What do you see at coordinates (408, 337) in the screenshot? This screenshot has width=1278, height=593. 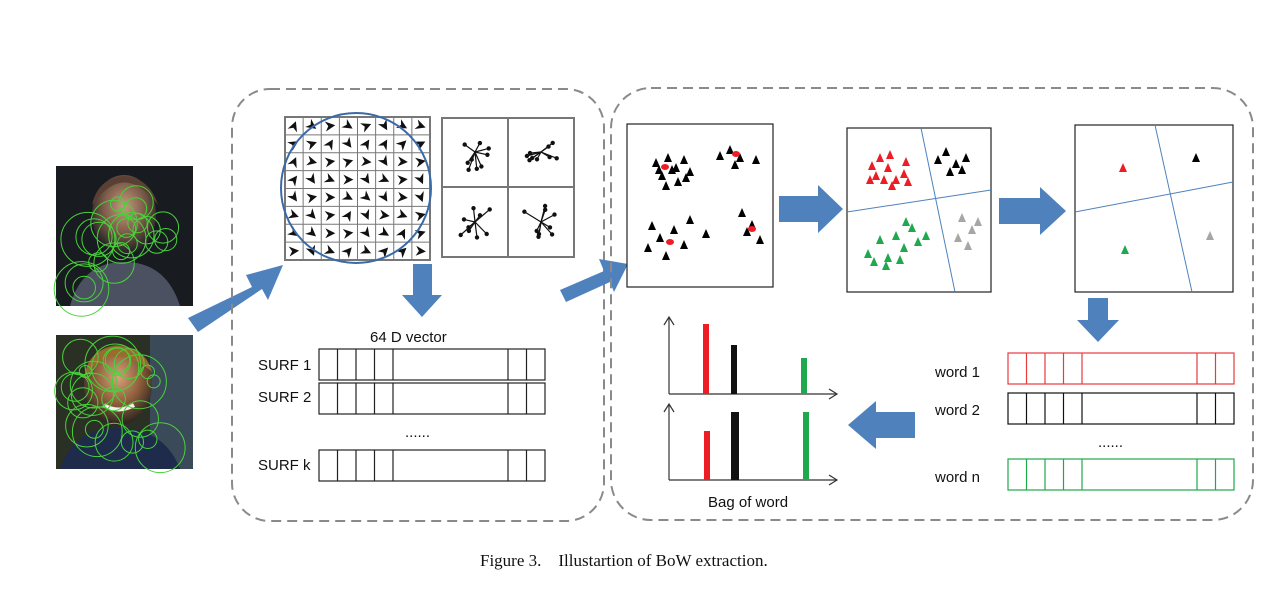 I see `vector-dimension-label: 64 D vector` at bounding box center [408, 337].